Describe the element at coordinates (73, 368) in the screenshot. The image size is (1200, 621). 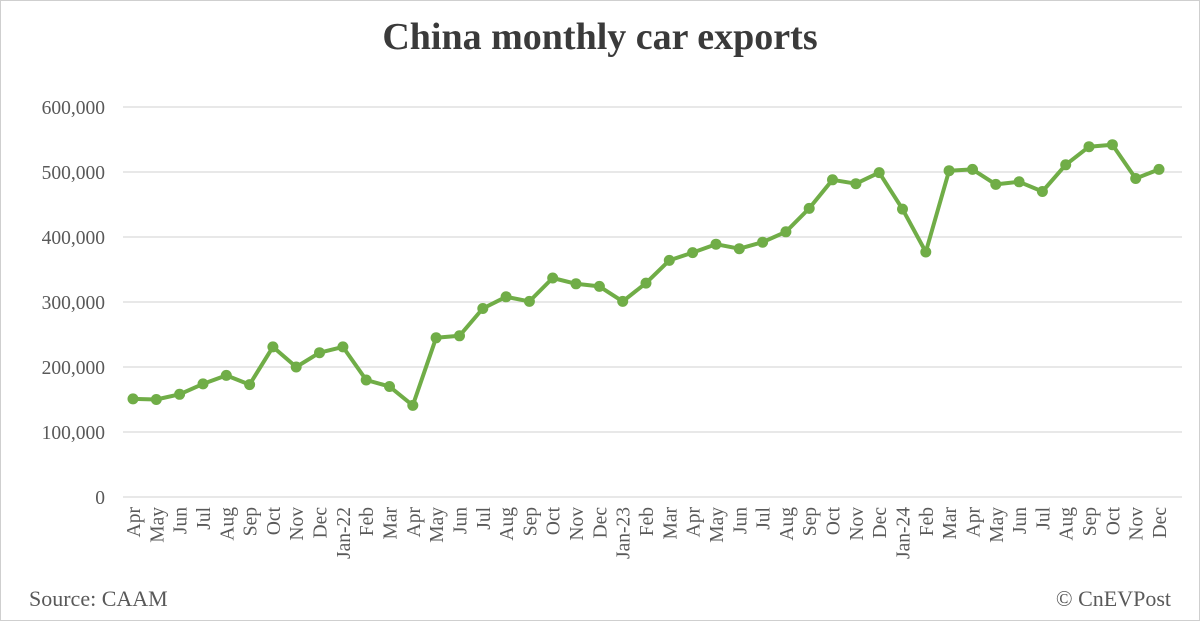
I see `y-tick-label: 200,000` at that location.